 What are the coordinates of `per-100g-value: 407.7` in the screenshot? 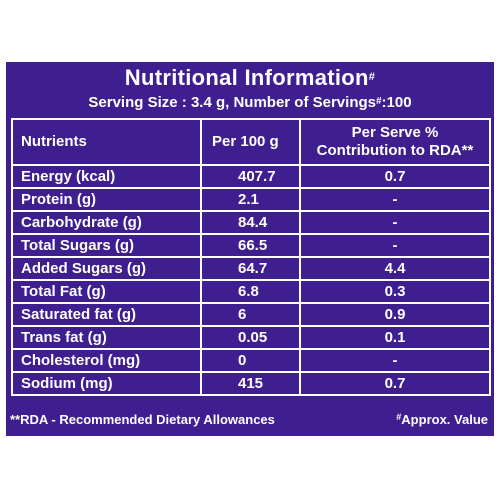 It's located at (250, 176).